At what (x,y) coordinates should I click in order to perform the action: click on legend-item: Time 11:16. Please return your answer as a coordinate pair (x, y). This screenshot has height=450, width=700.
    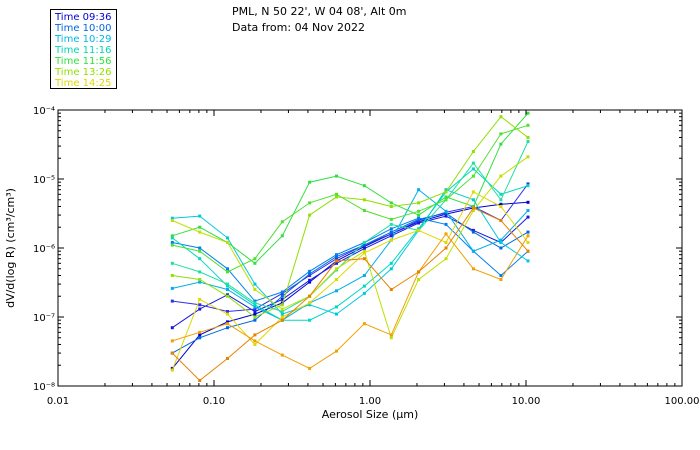
    Looking at the image, I should click on (83, 50).